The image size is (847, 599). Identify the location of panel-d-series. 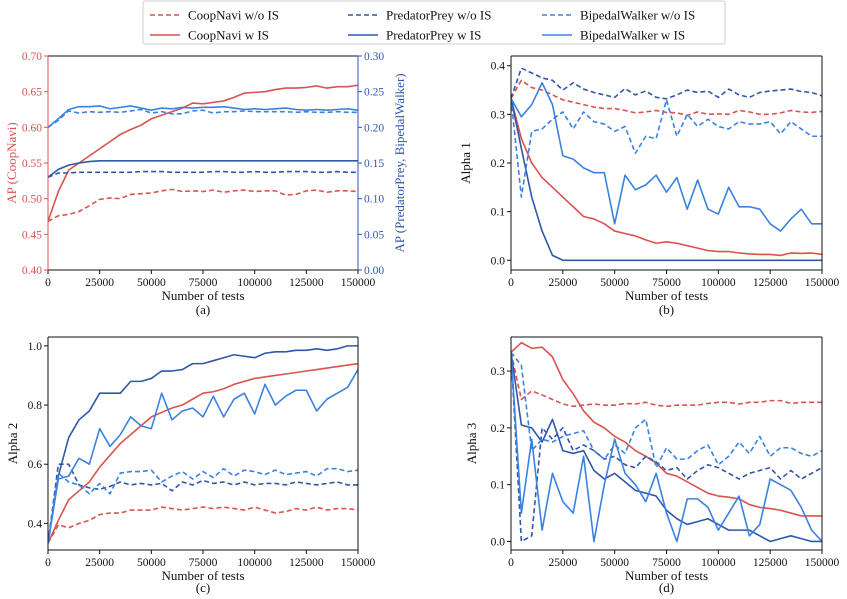
(666, 442).